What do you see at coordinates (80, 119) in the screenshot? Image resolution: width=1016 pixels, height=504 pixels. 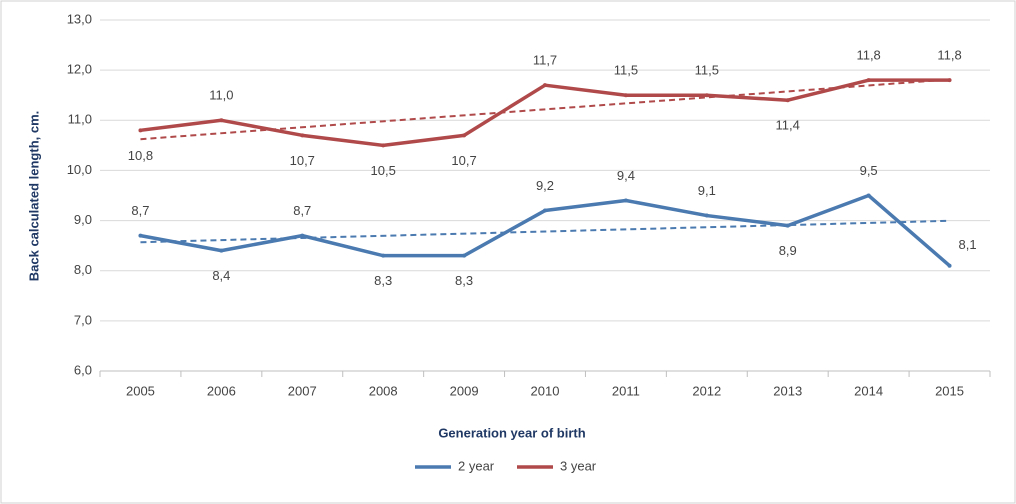 I see `y-tick-label: 11,0` at bounding box center [80, 119].